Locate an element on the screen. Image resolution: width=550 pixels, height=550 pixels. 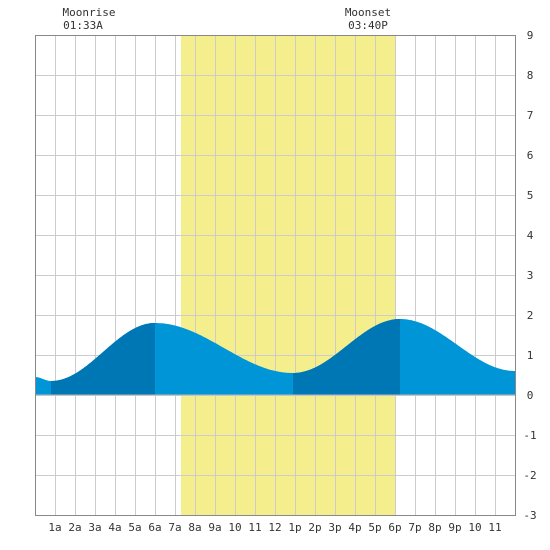
x-tick-label: 3p is located at coordinates (334, 527).